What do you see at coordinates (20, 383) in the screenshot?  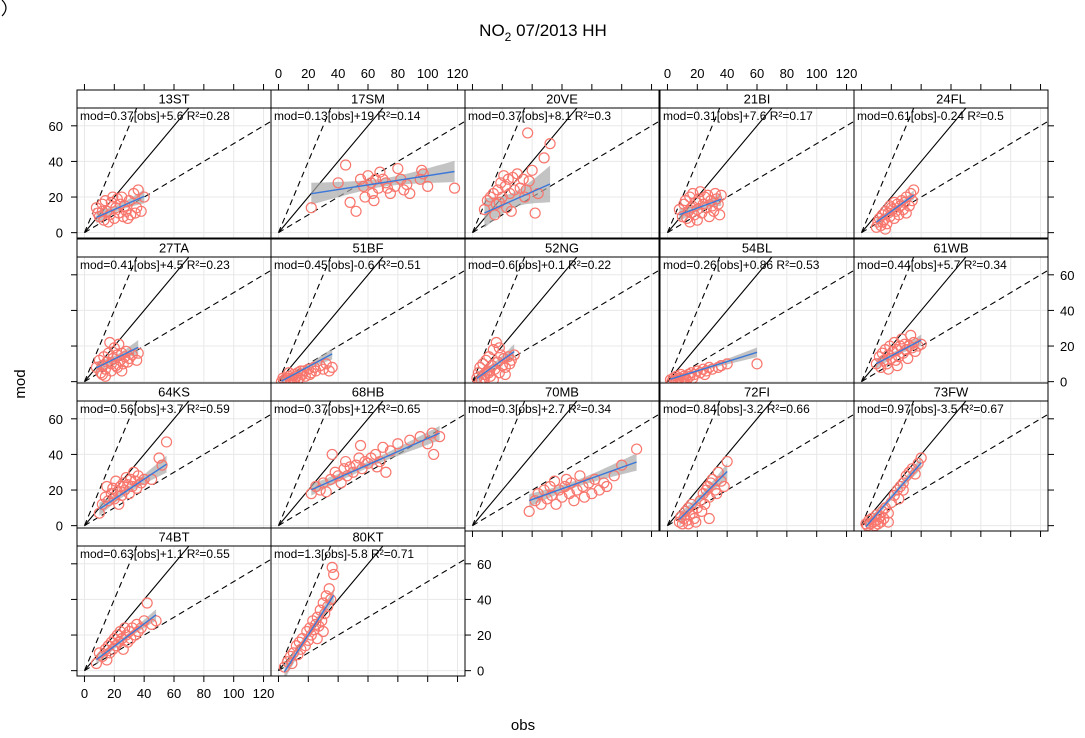 I see `y-axis-label: mod` at bounding box center [20, 383].